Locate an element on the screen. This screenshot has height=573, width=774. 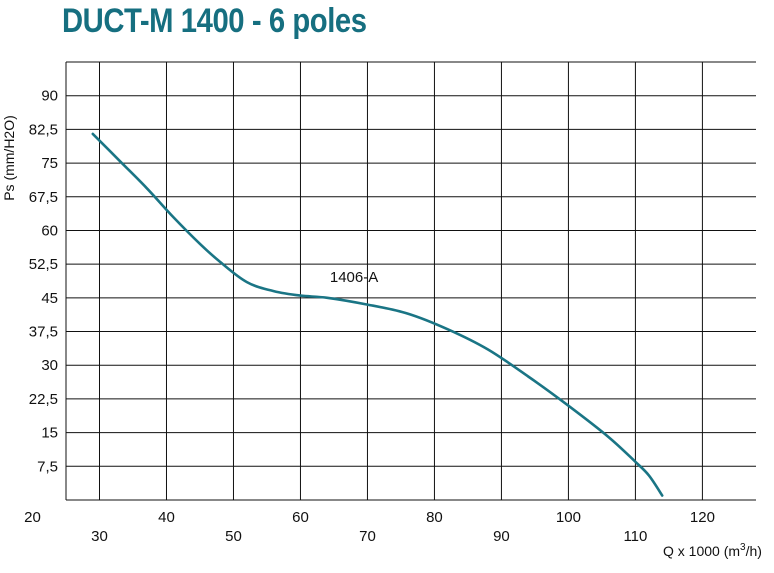
y-tick-label: 37,5 is located at coordinates (43, 332).